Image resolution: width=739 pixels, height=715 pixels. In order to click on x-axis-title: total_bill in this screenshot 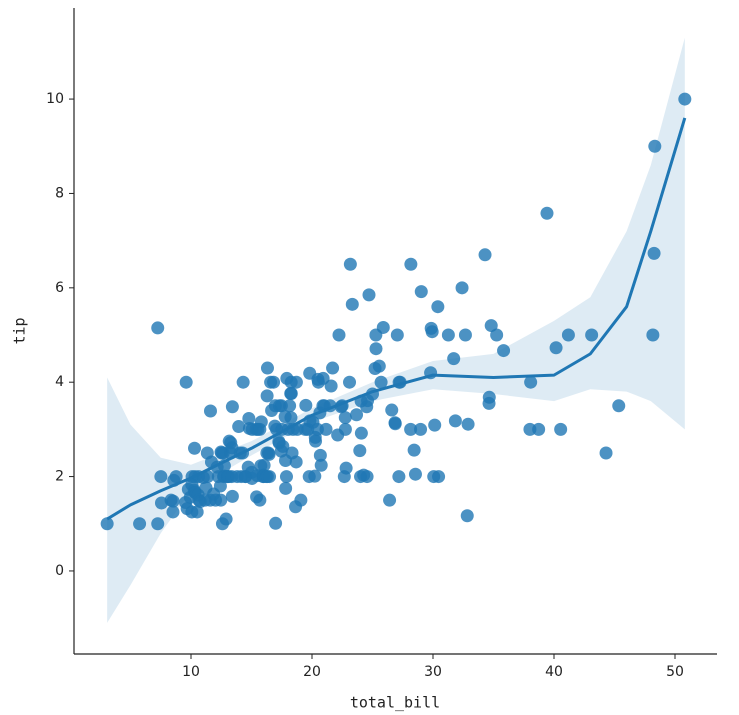, I will do `click(395, 703)`.